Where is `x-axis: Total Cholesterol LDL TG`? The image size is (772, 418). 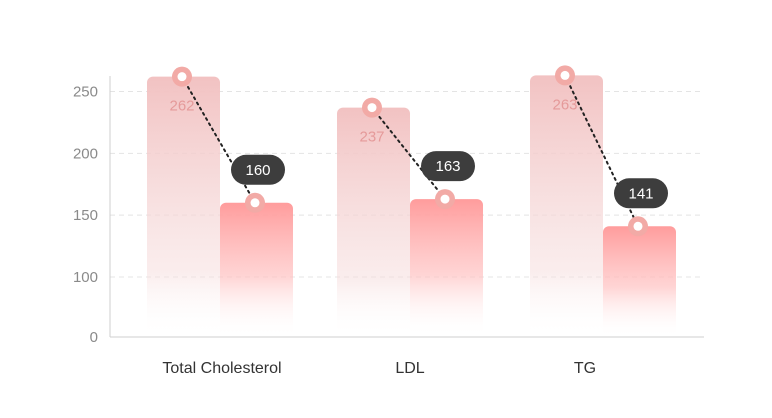 x-axis: Total Cholesterol LDL TG is located at coordinates (407, 356).